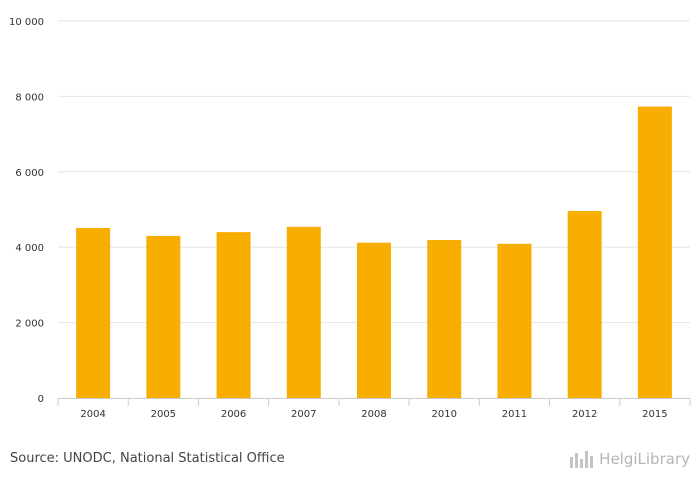 This screenshot has width=700, height=483. Describe the element at coordinates (29, 173) in the screenshot. I see `y-tick-label: 6 000` at that location.